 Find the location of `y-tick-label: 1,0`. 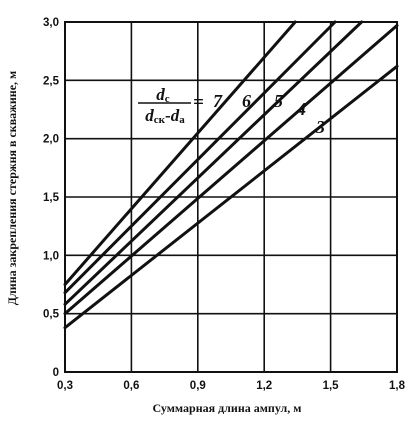

y-tick-label: 1,0 is located at coordinates (51, 256).